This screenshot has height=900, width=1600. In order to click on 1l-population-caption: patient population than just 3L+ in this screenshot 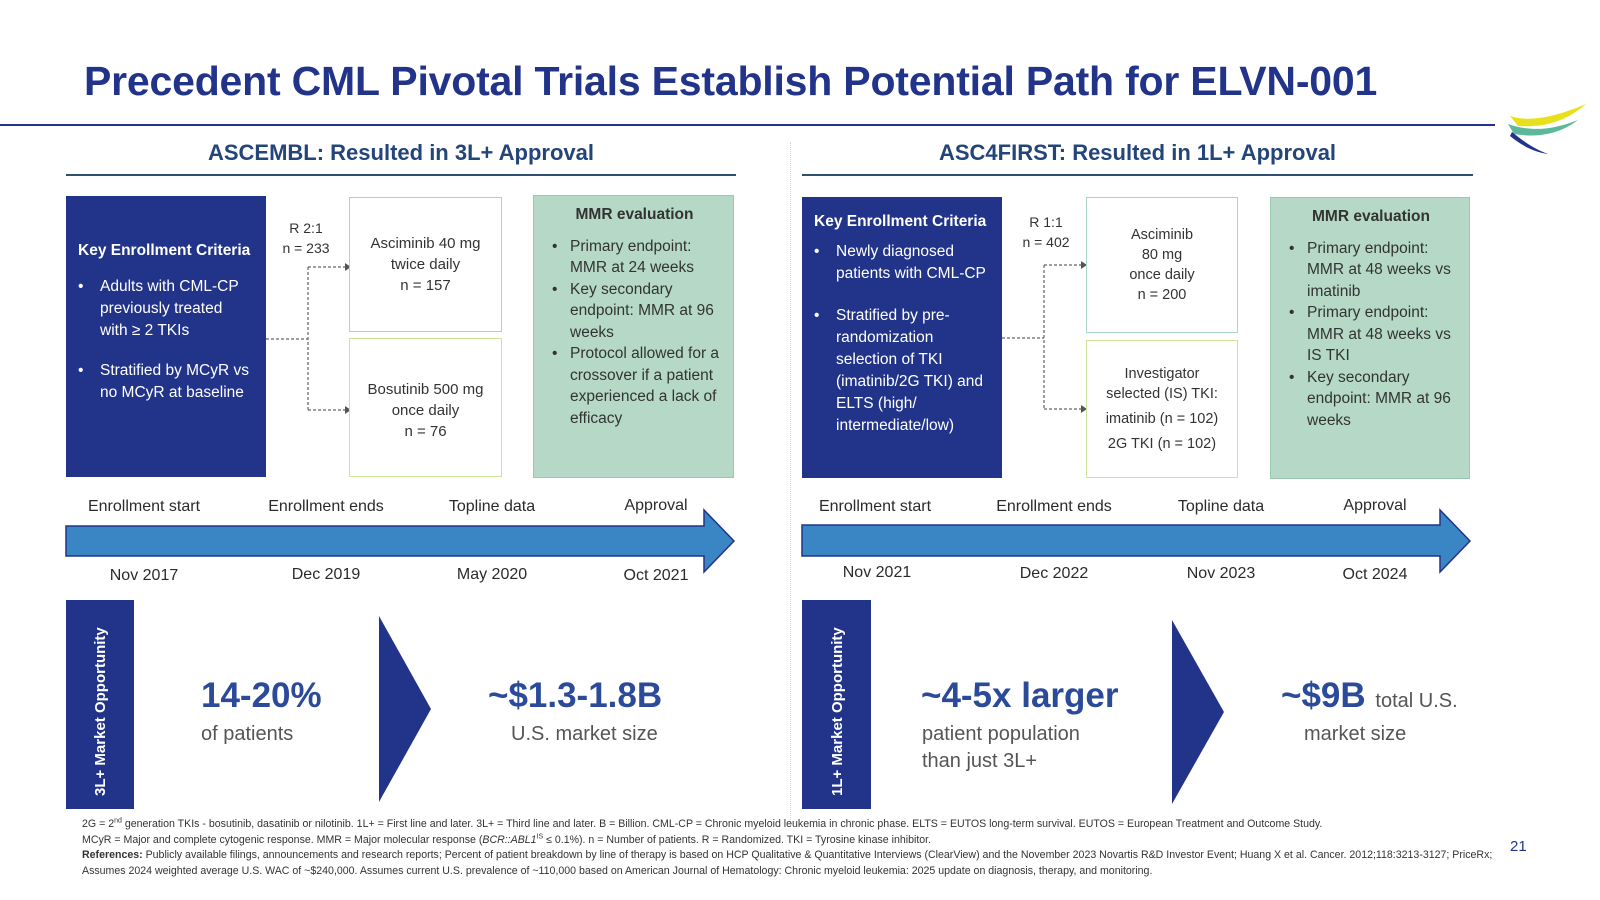, I will do `click(1001, 748)`.